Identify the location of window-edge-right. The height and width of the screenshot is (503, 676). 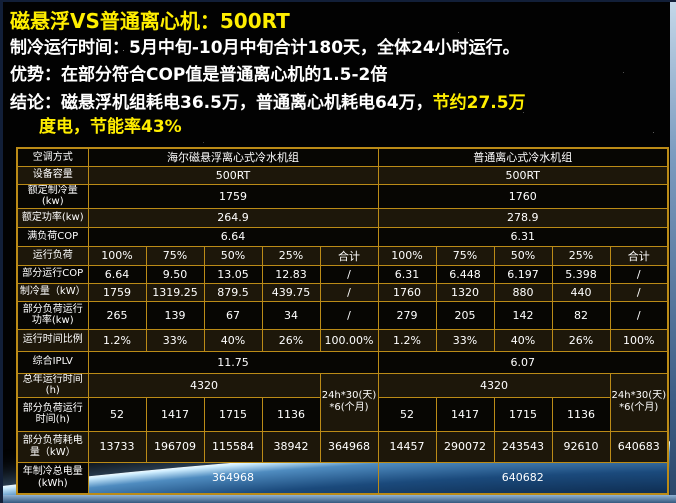
(673, 252).